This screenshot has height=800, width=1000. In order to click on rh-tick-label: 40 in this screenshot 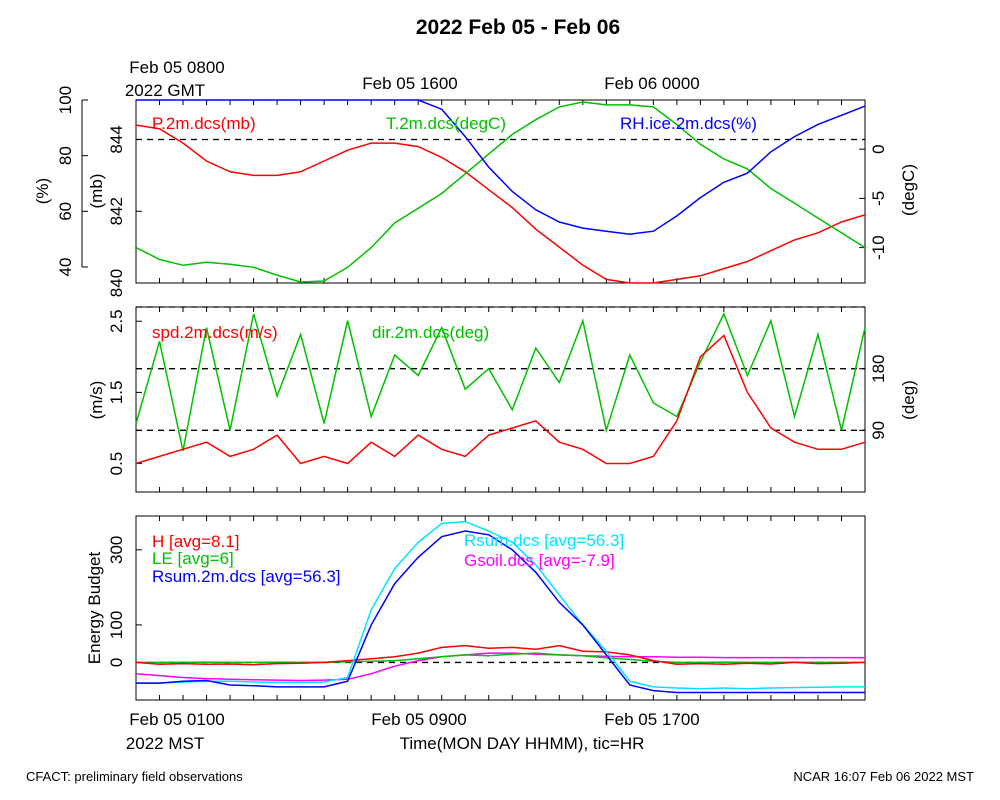, I will do `click(65, 267)`.